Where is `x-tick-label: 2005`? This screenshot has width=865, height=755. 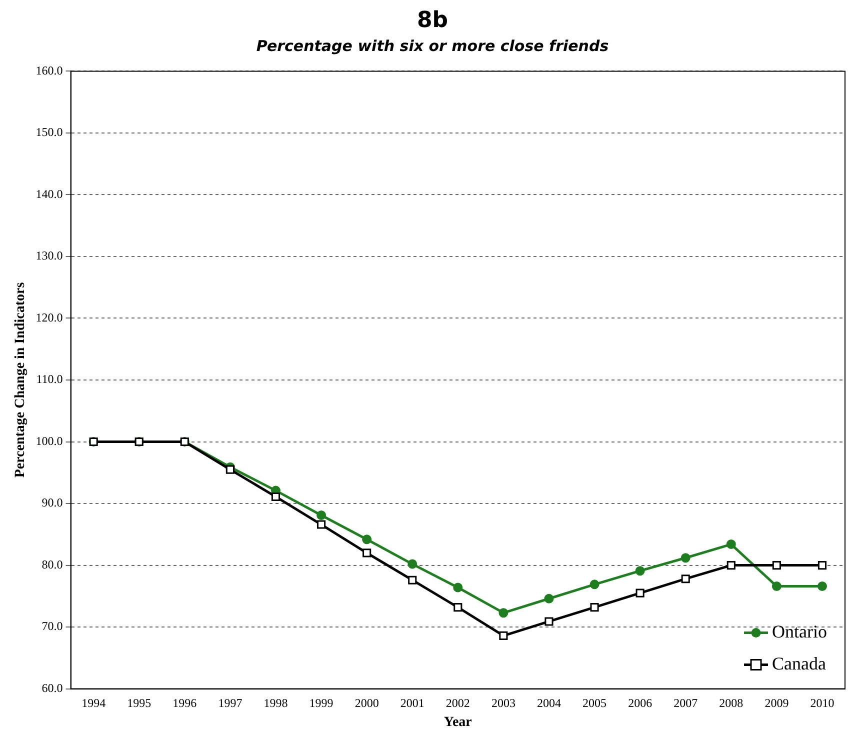
x-tick-label: 2005 is located at coordinates (594, 703).